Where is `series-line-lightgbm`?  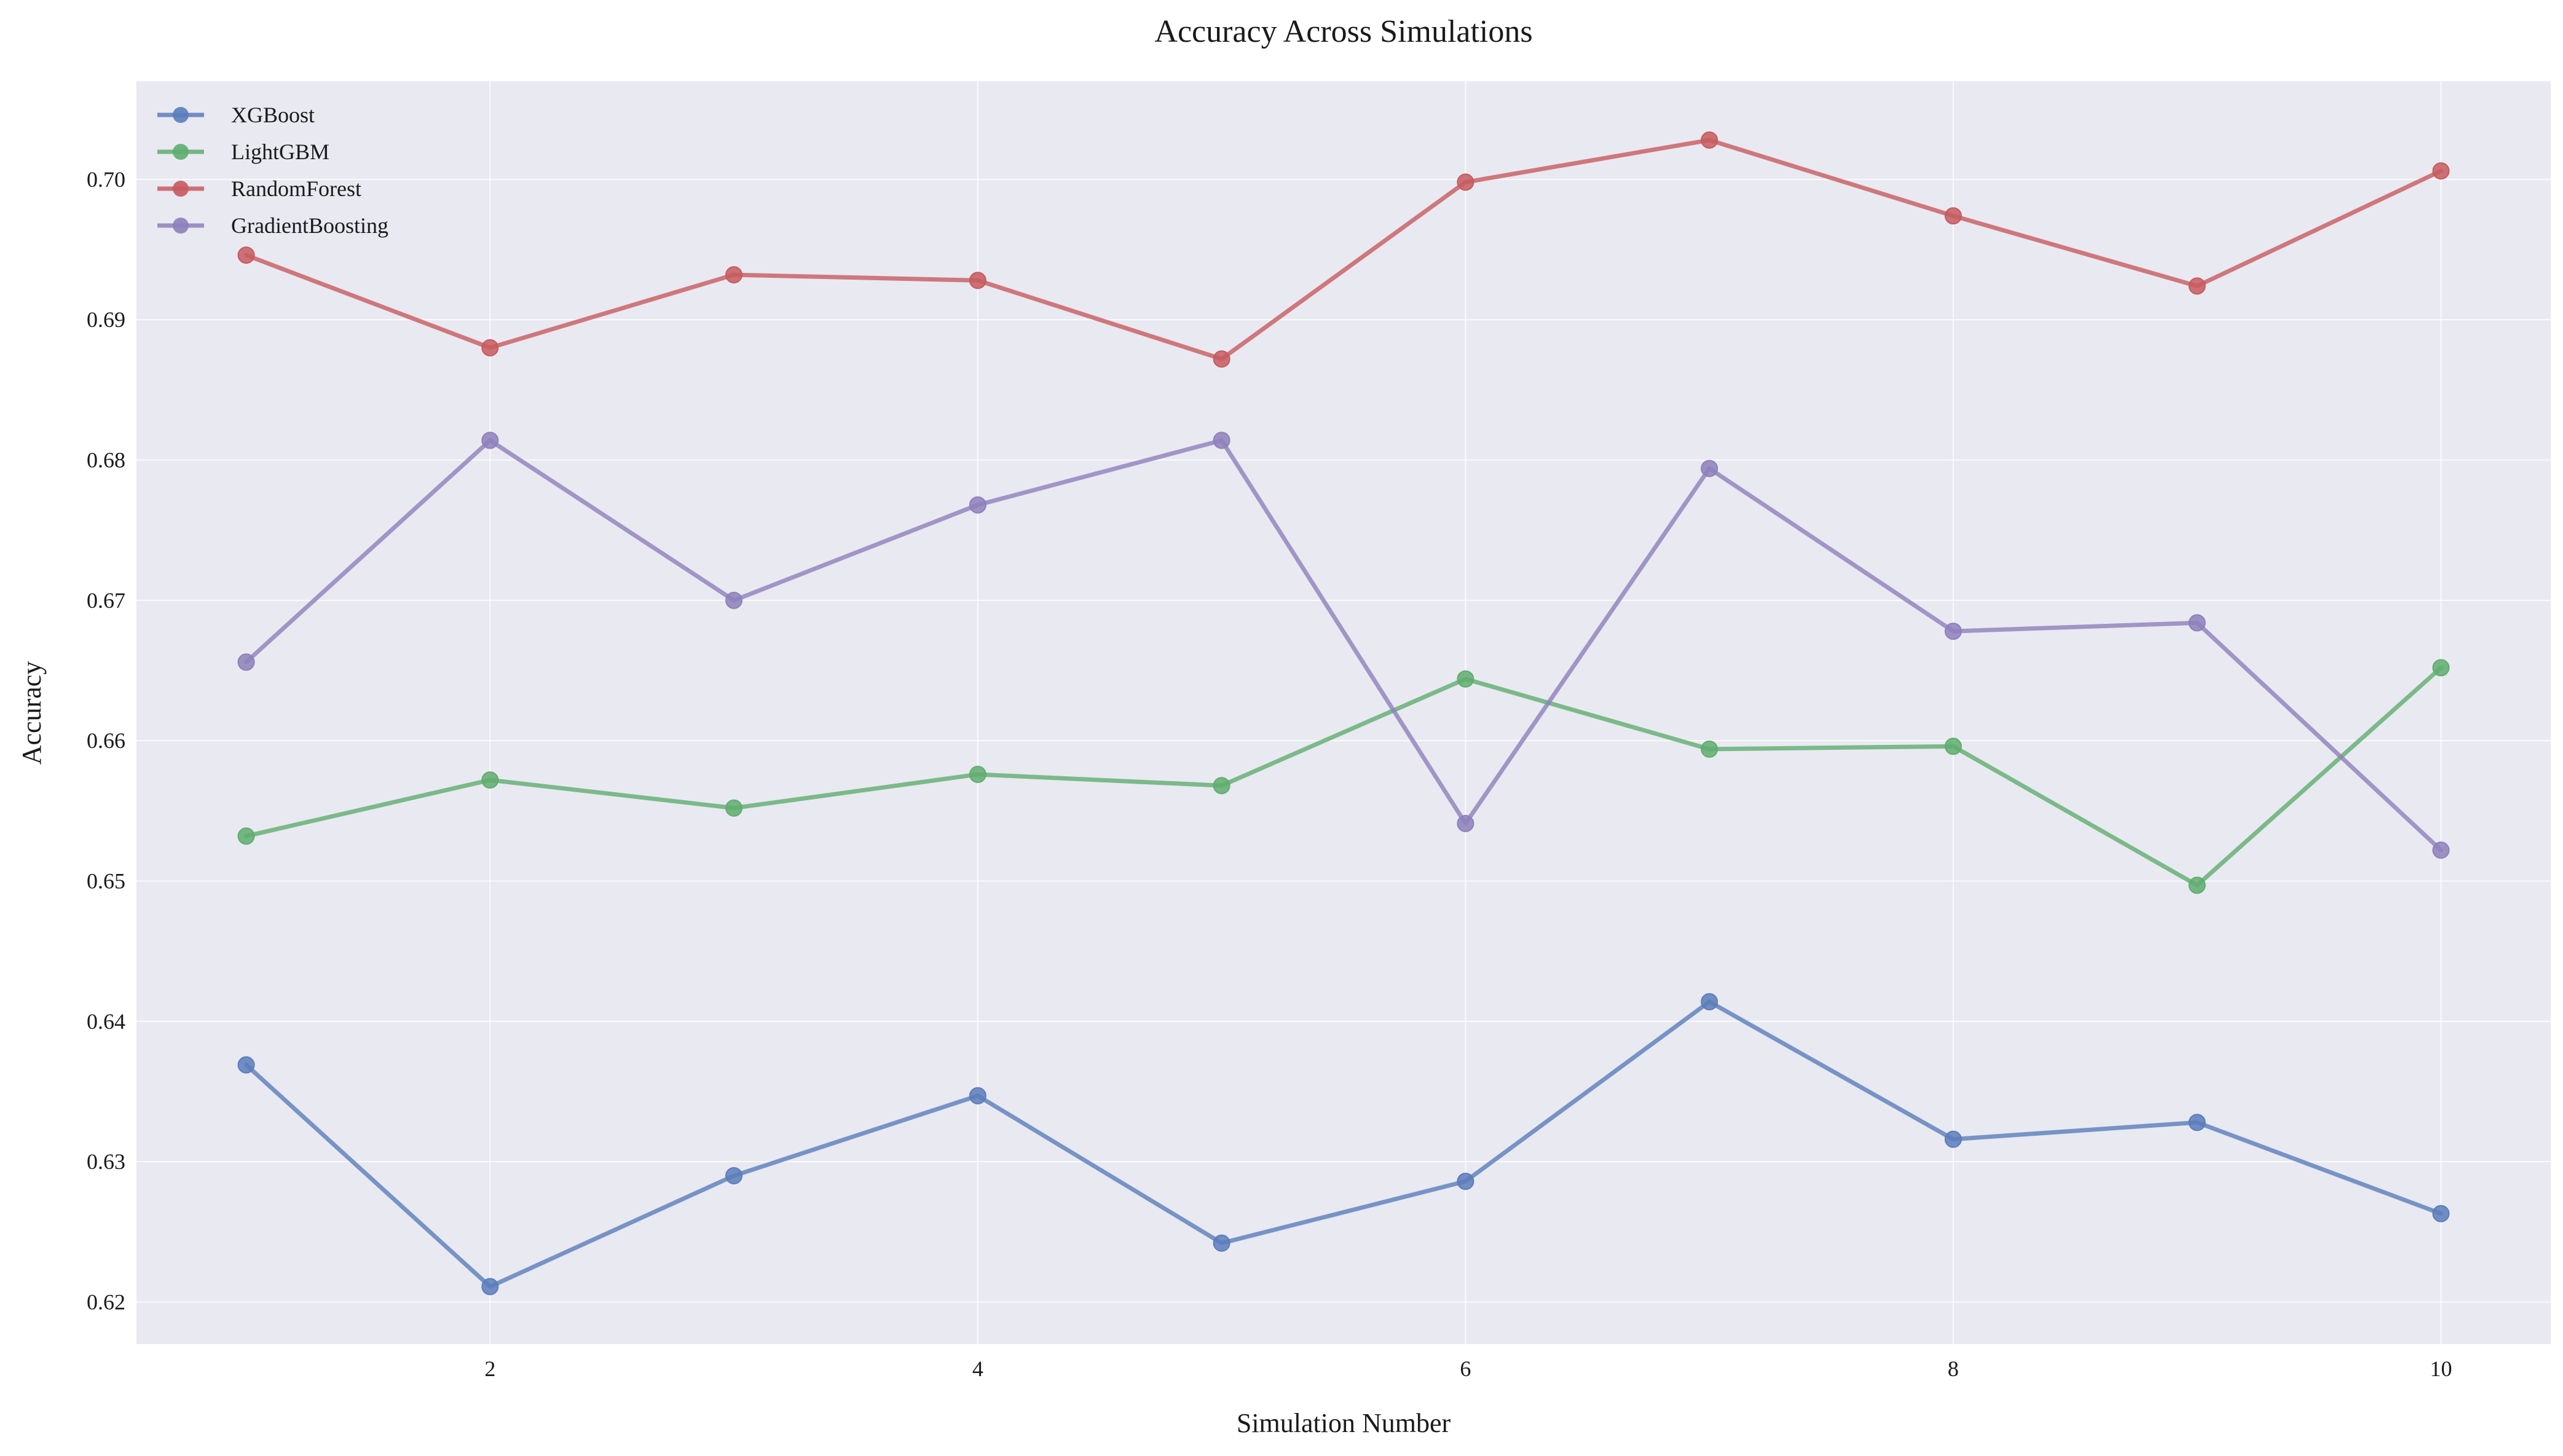 series-line-lightgbm is located at coordinates (1343, 776).